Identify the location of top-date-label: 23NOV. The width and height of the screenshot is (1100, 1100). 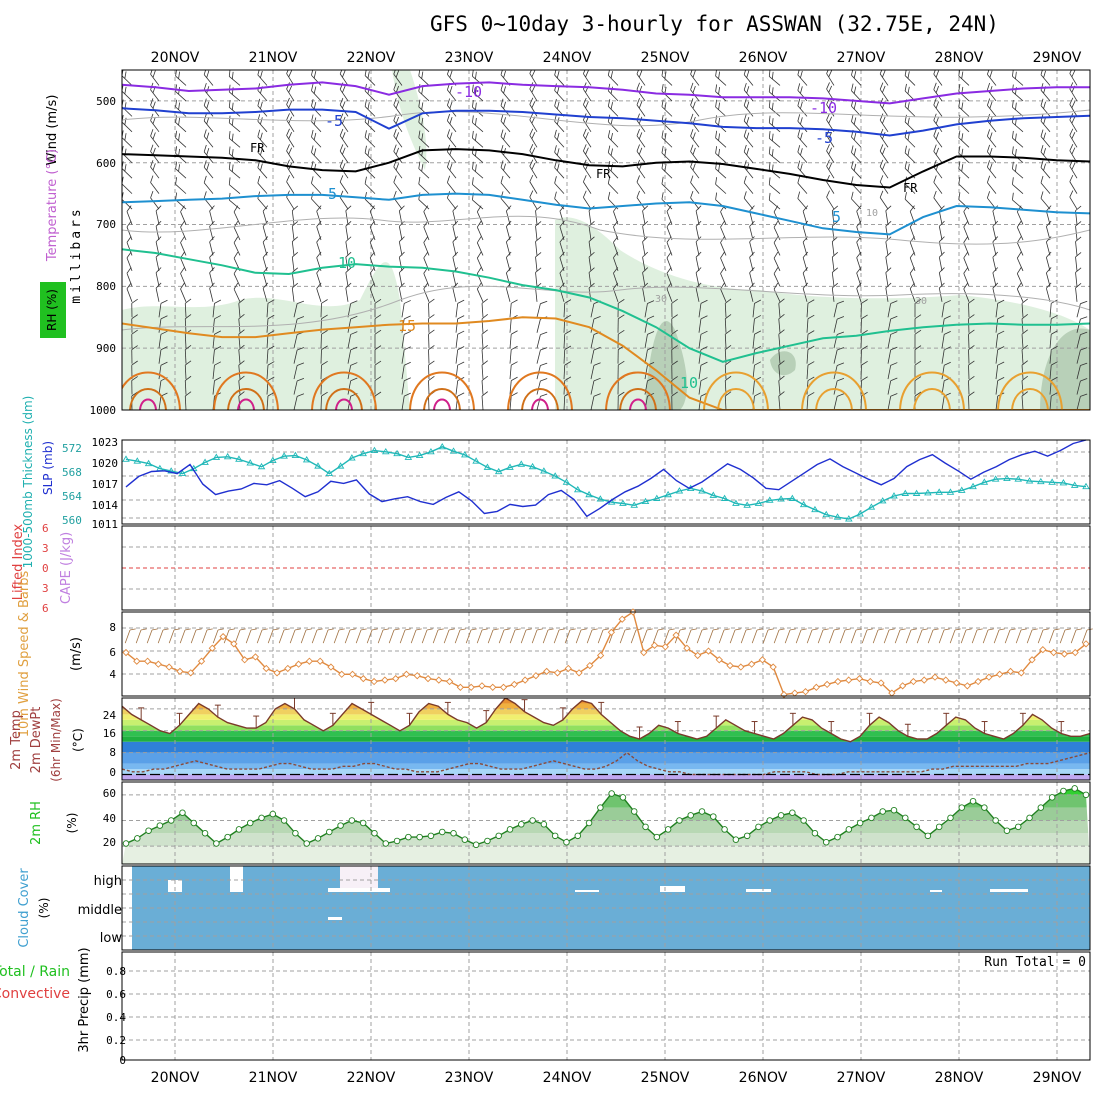
(469, 58).